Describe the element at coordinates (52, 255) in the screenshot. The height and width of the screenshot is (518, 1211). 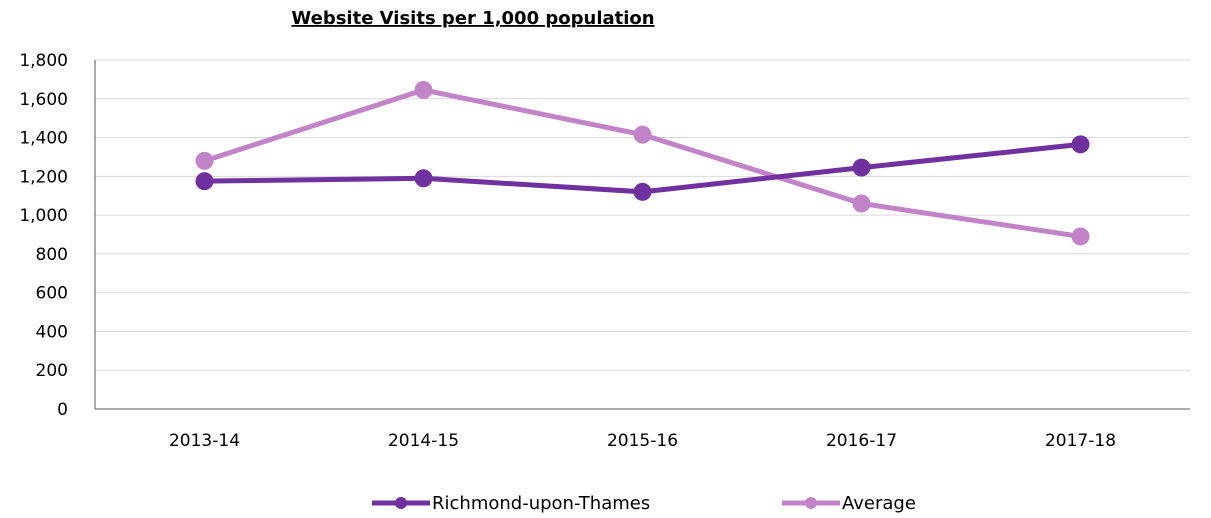
I see `y-tick-label: 800` at that location.